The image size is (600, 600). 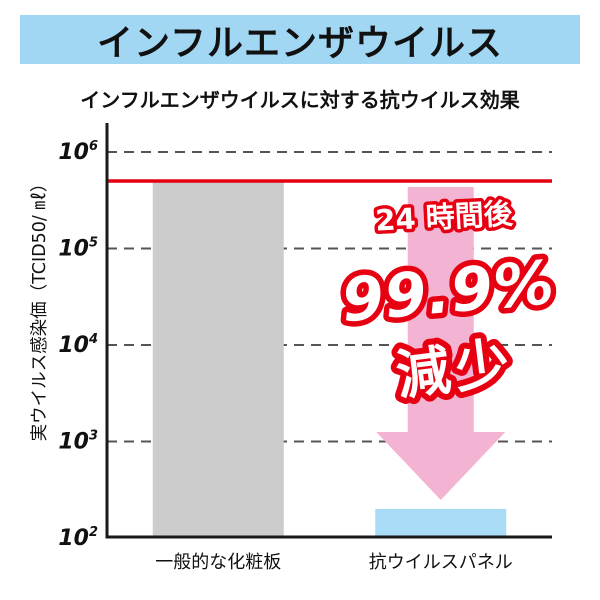 What do you see at coordinates (78, 249) in the screenshot?
I see `y-tick-10e5: 105` at bounding box center [78, 249].